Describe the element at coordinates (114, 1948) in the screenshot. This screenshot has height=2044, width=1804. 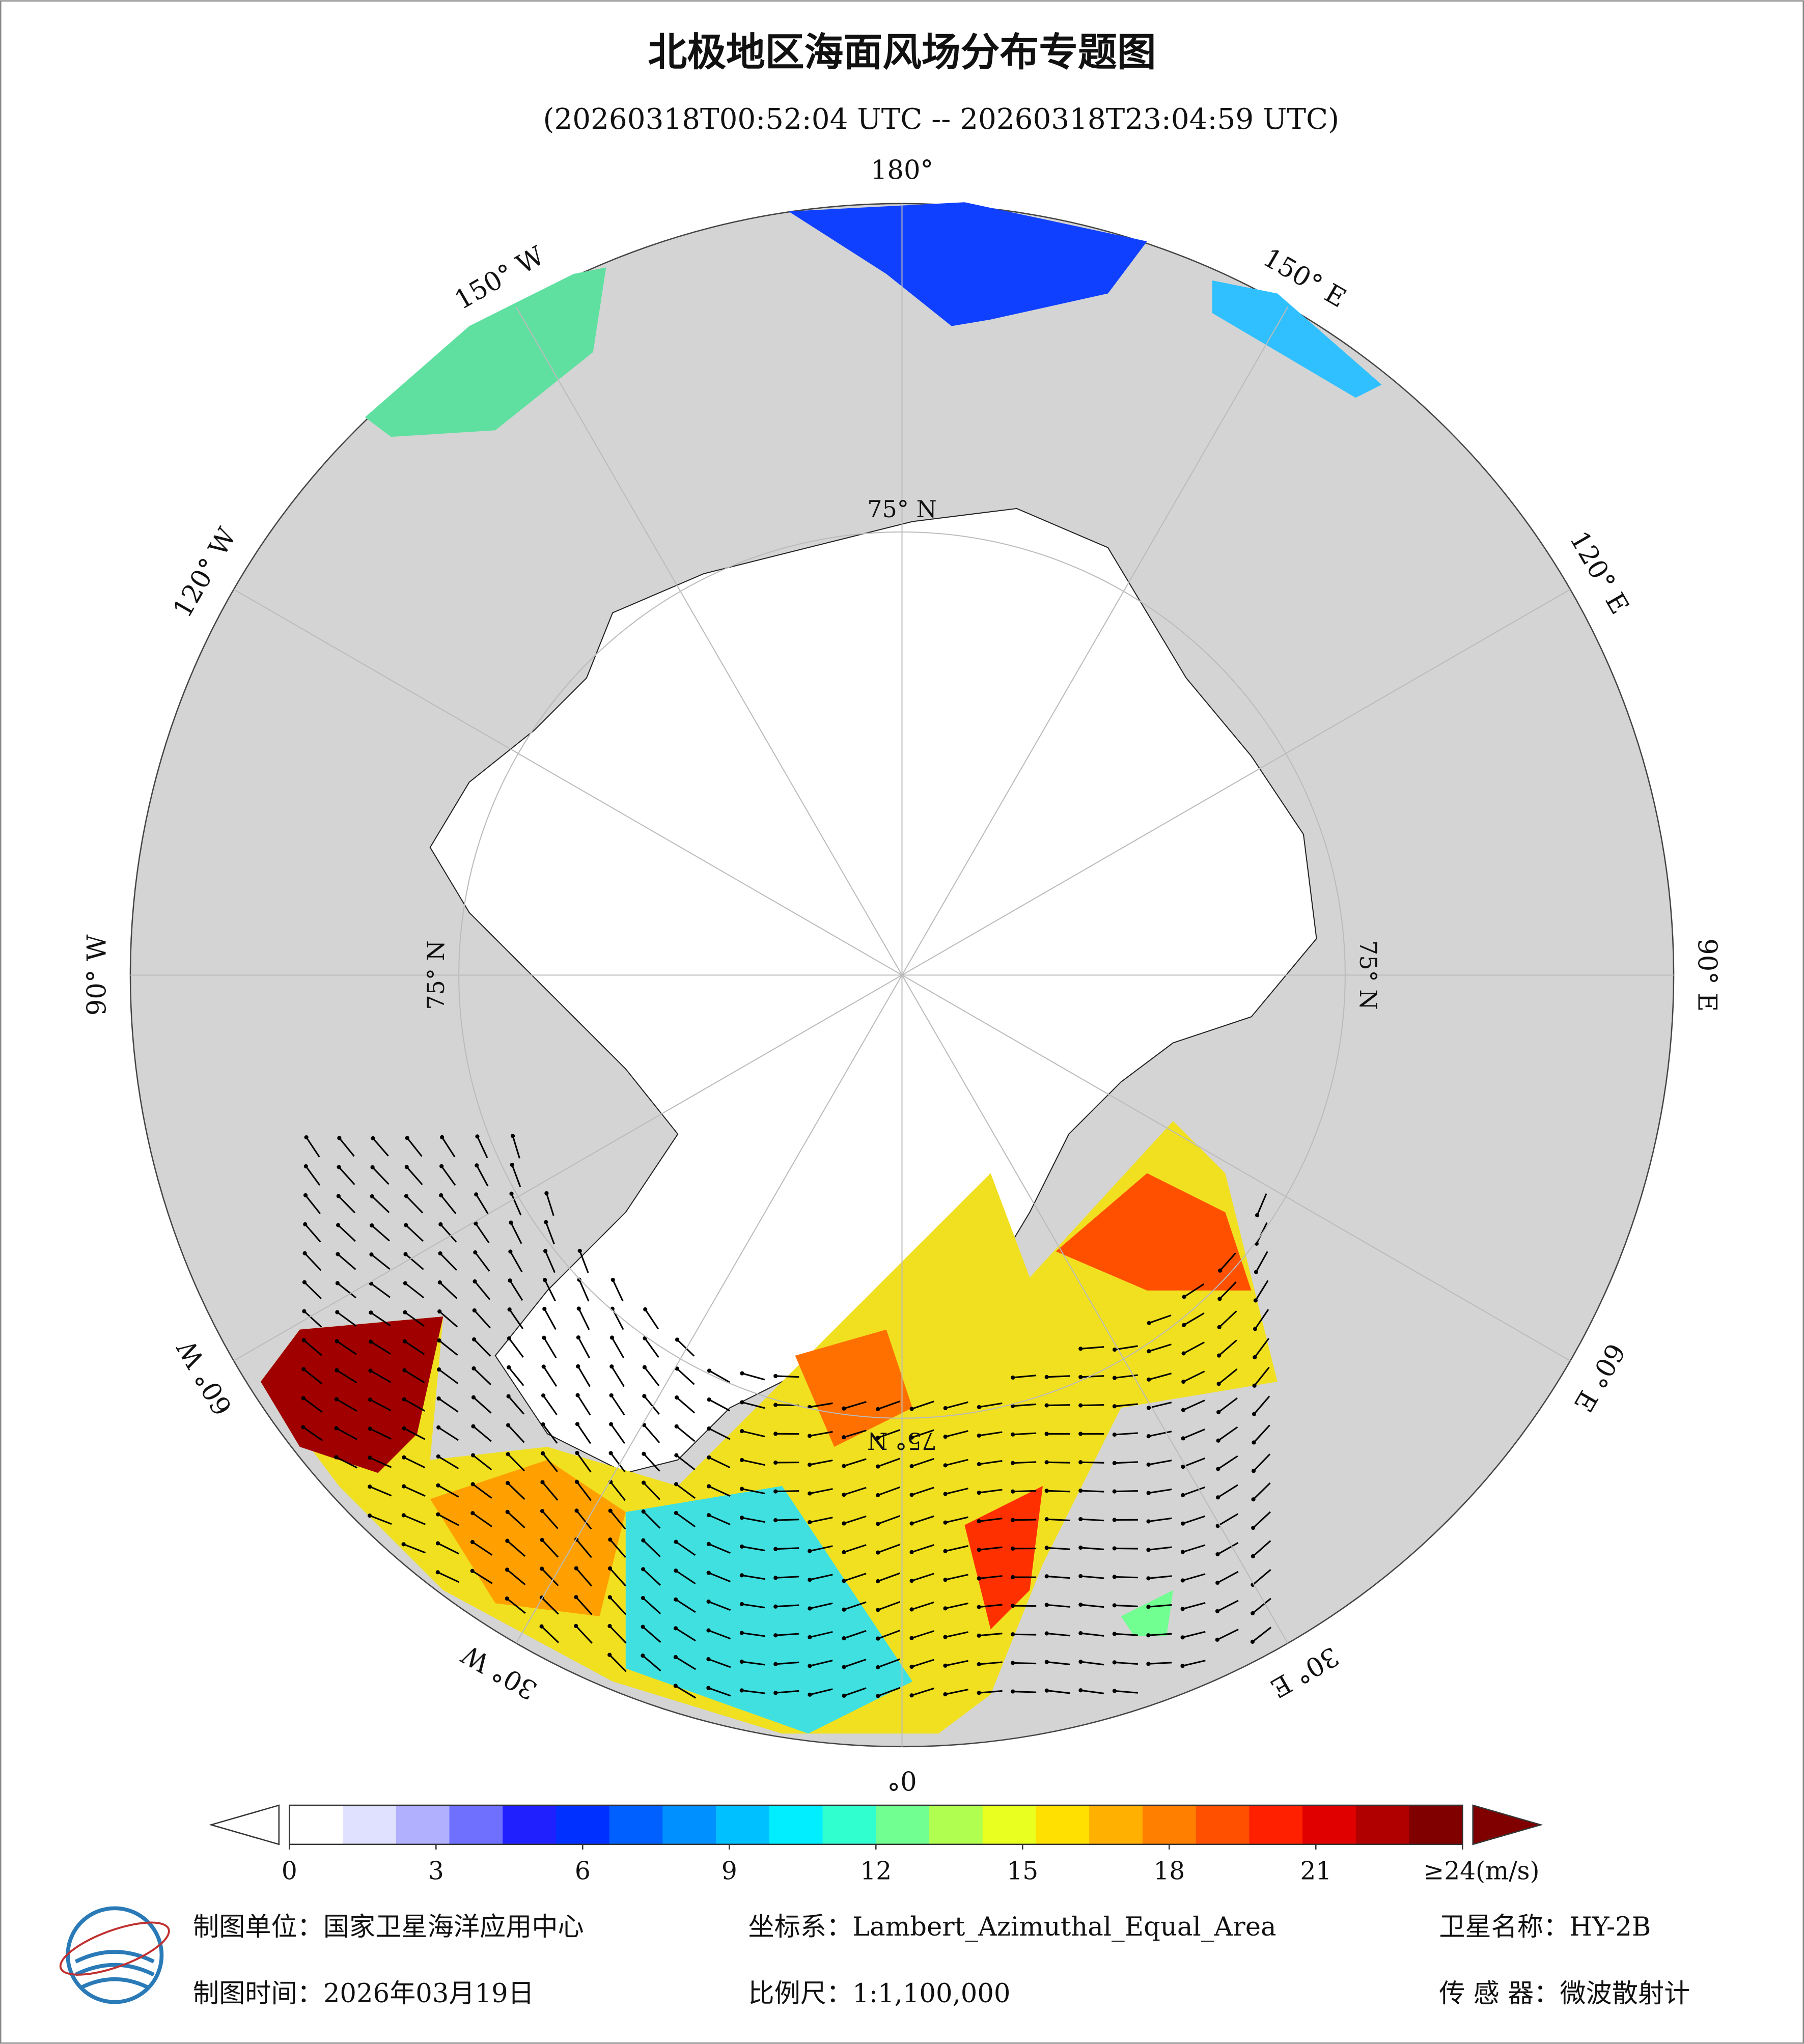
I see `logo-orbit` at that location.